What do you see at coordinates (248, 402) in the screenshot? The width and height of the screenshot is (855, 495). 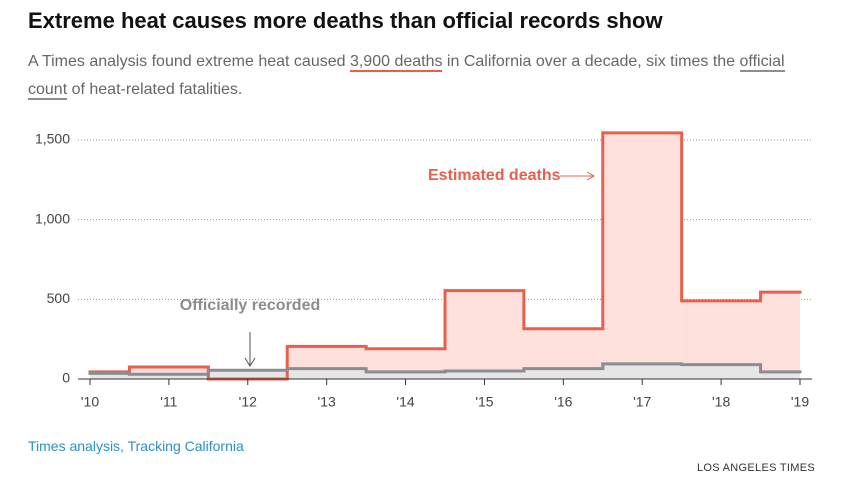 I see `x-tick-label: '12` at bounding box center [248, 402].